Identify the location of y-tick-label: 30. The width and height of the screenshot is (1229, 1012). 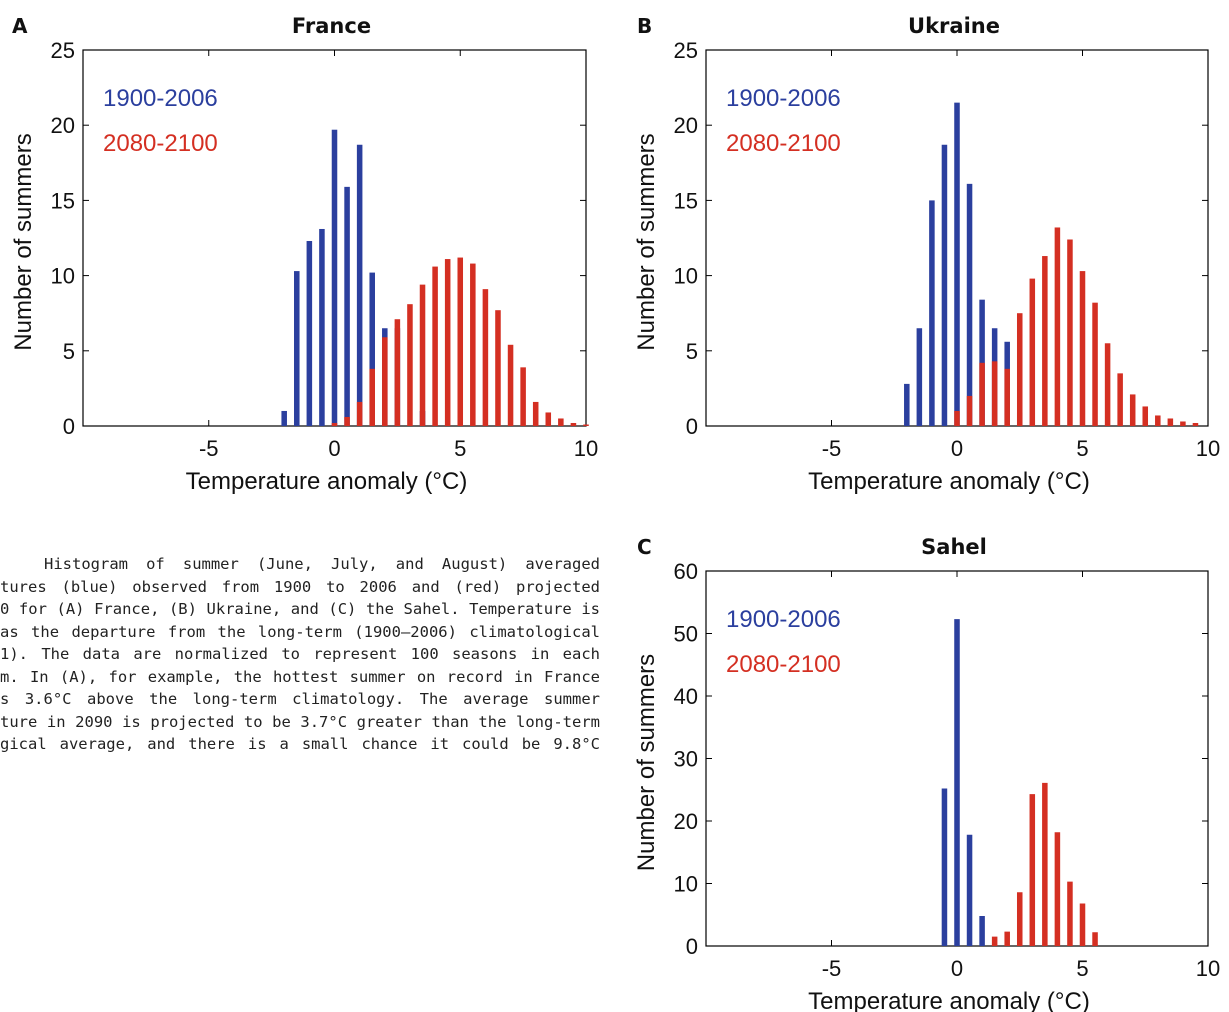
(686, 759).